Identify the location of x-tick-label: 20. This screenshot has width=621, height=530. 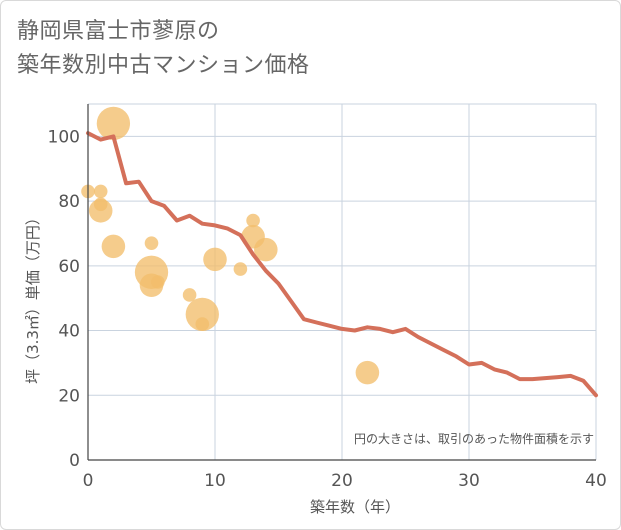
(342, 481).